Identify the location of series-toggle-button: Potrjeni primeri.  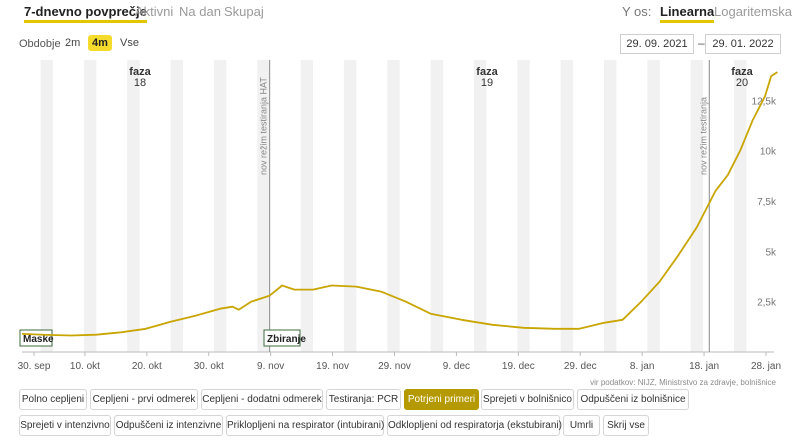
(441, 399).